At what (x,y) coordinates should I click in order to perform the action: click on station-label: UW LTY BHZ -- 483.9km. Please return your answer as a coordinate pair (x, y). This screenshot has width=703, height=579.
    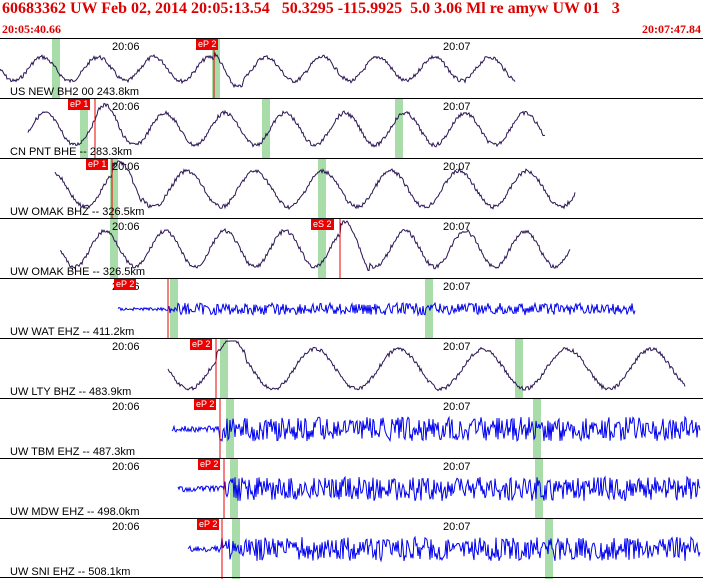
    Looking at the image, I should click on (71, 392).